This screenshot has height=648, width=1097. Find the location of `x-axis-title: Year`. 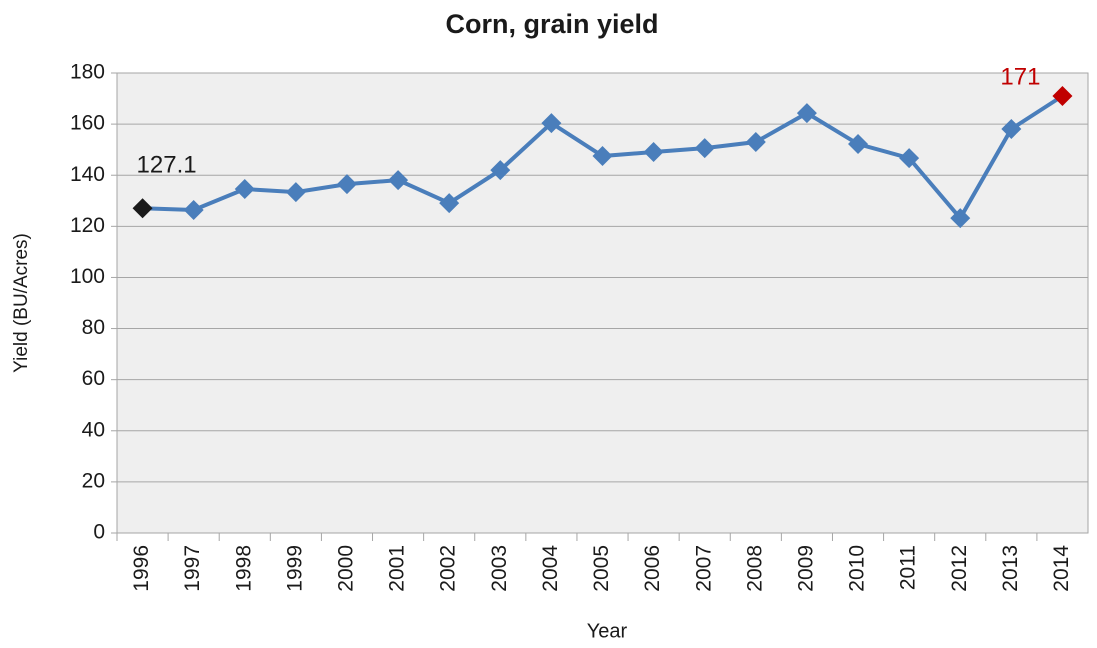

x-axis-title: Year is located at coordinates (607, 631).